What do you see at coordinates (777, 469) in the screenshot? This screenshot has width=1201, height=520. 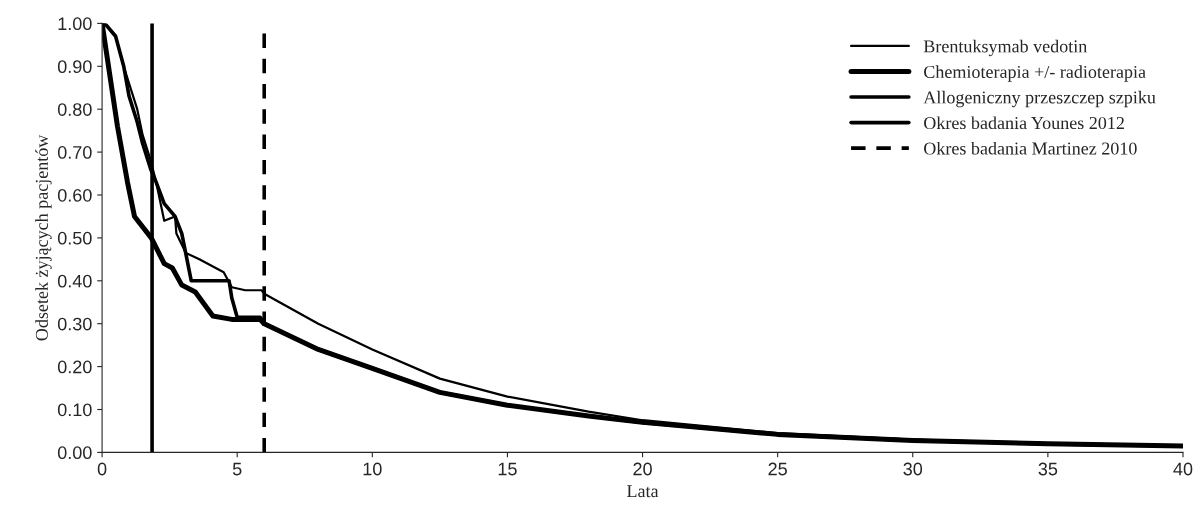 I see `x-tick-label: 25` at bounding box center [777, 469].